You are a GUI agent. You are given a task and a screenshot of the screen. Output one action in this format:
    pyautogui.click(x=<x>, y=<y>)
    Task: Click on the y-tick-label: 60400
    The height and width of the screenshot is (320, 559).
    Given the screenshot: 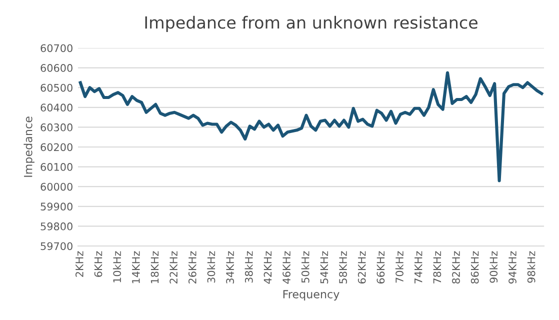 What is the action you would take?
    pyautogui.click(x=56, y=108)
    